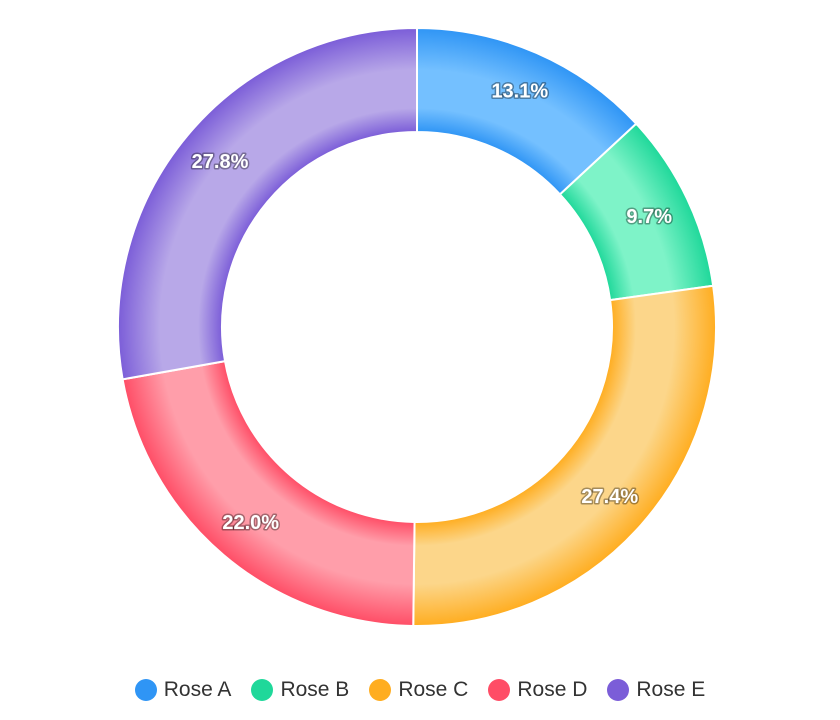  Describe the element at coordinates (145, 690) in the screenshot. I see `legend-swatch-rose-a` at that location.